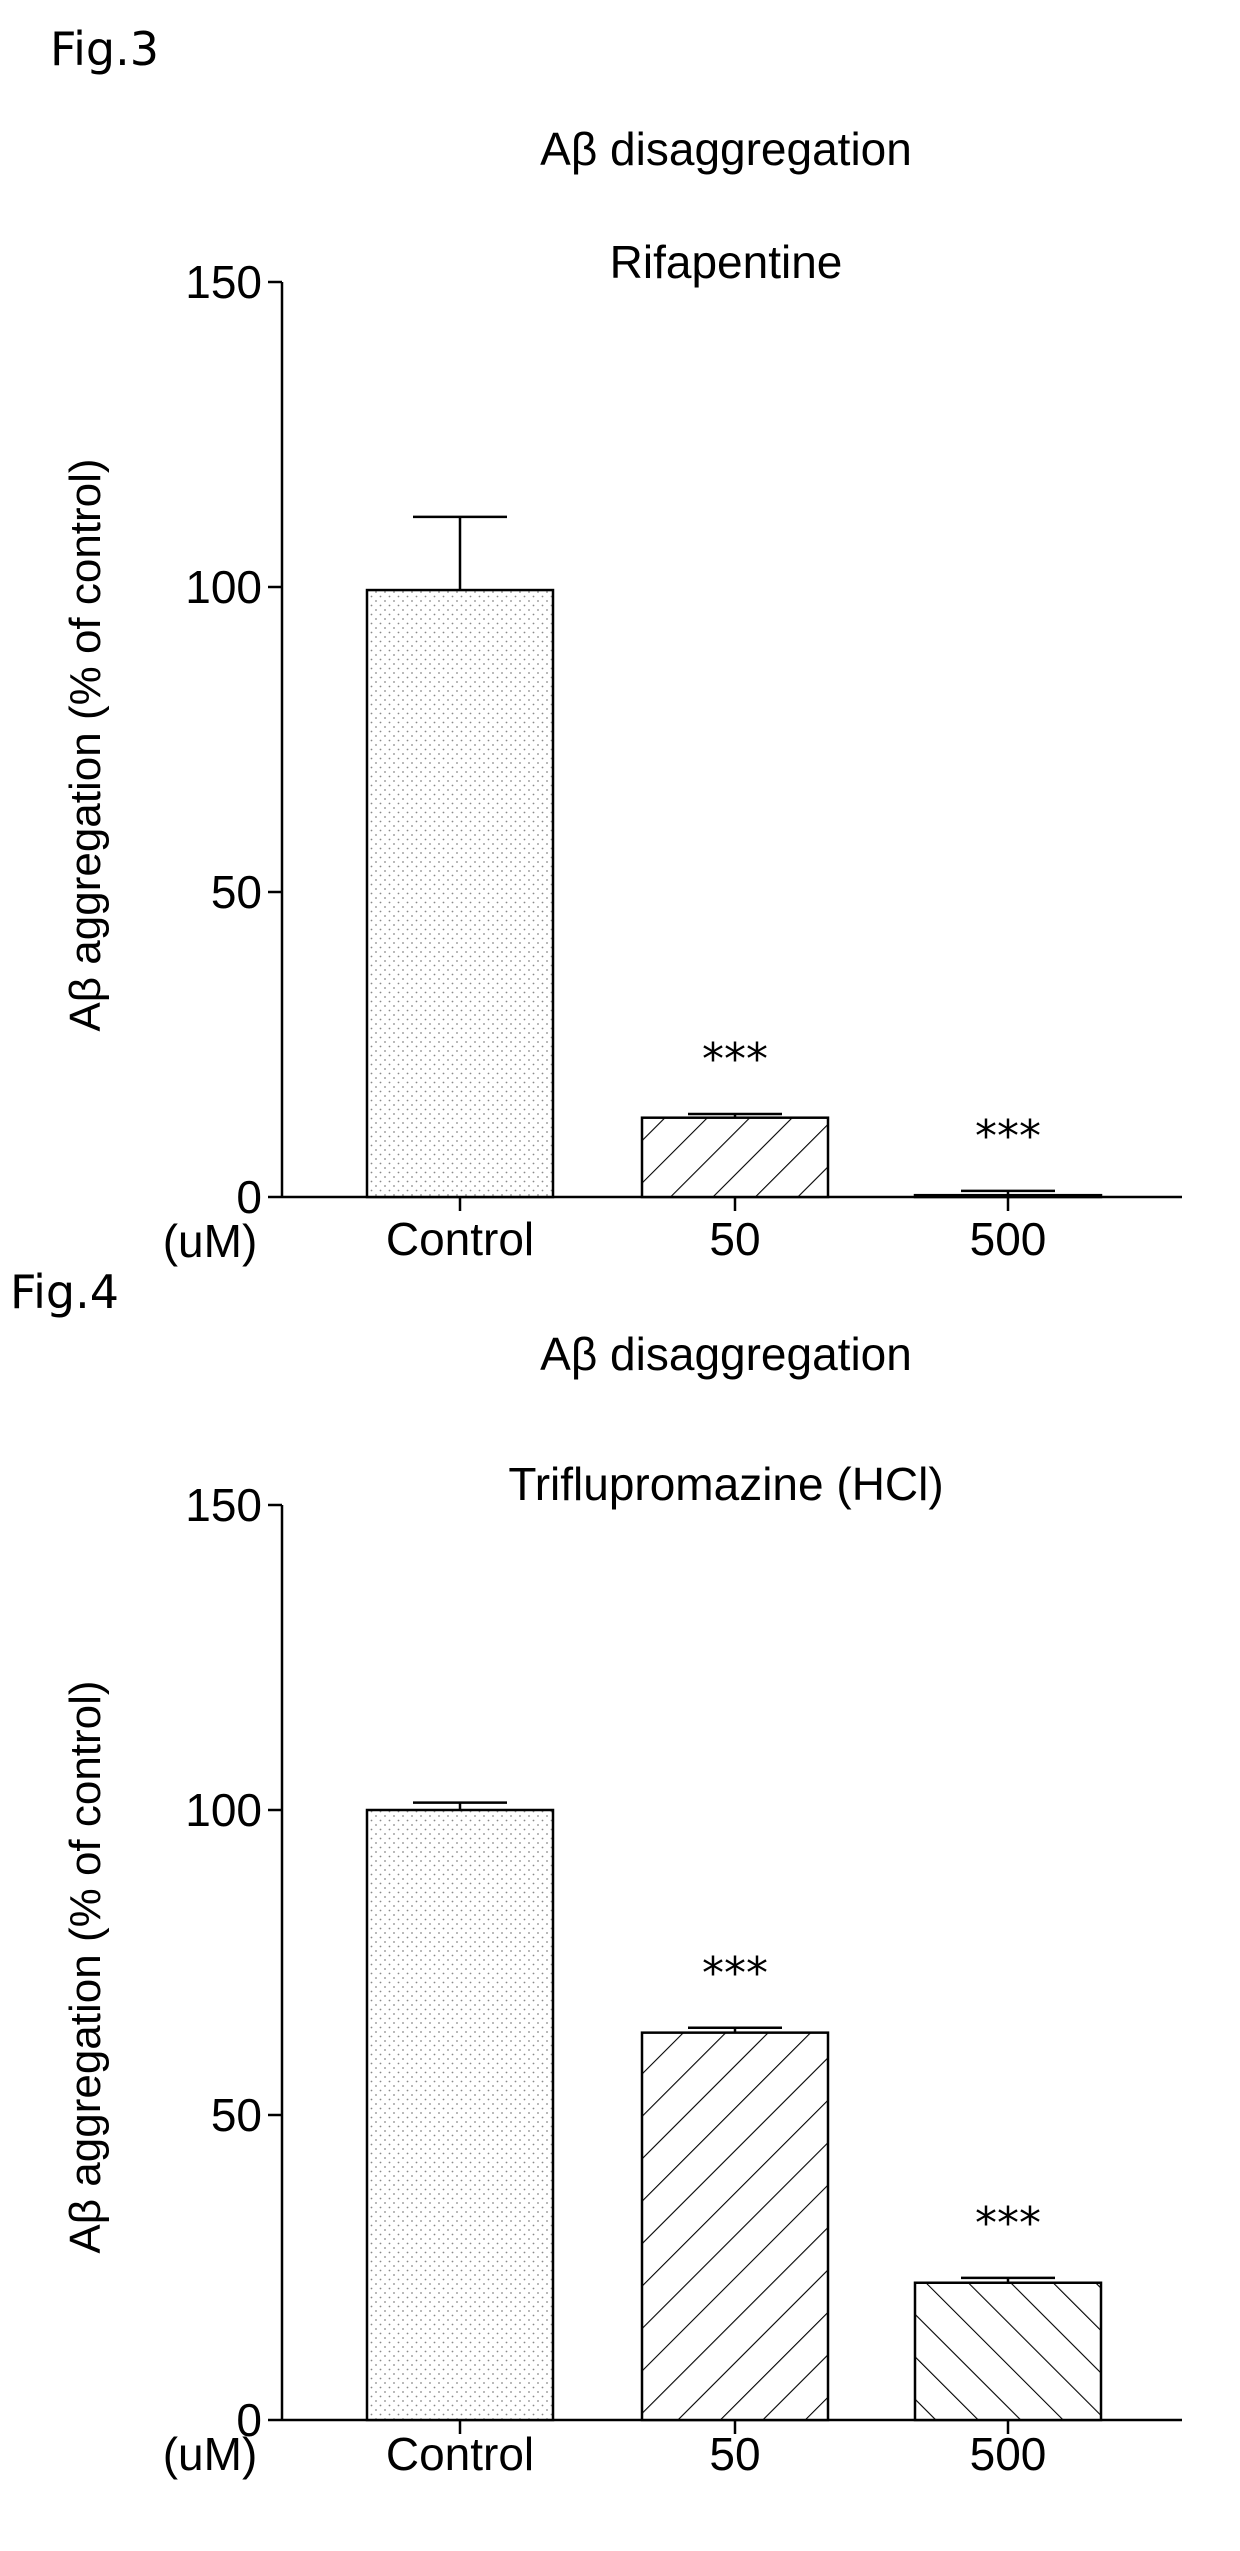 The height and width of the screenshot is (2551, 1240). Describe the element at coordinates (104, 49) in the screenshot. I see `figure-label: Fig.3` at that location.